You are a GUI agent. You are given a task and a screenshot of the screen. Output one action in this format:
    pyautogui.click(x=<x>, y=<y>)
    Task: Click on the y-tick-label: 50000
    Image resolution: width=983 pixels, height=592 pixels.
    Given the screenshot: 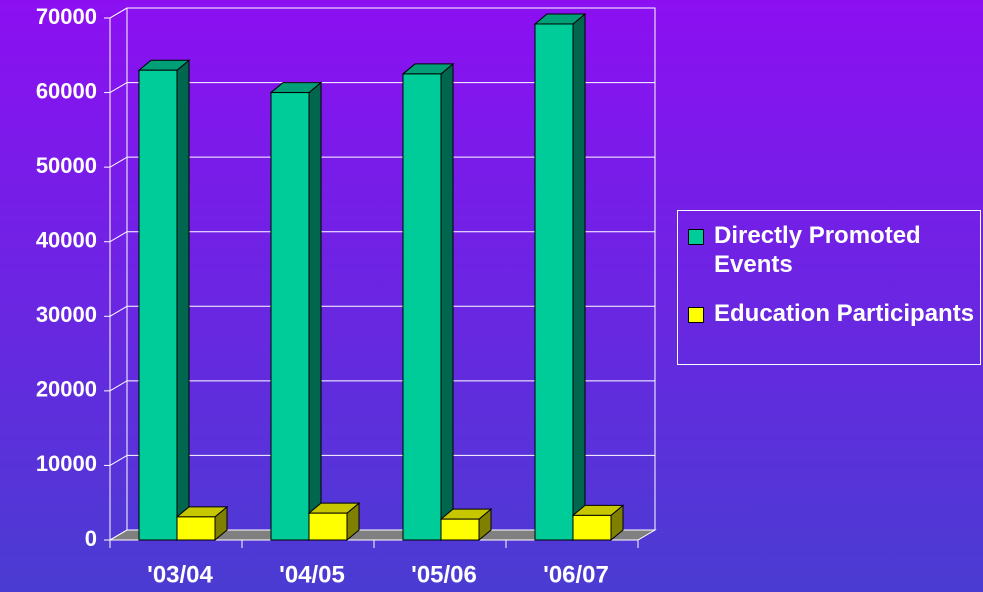 What is the action you would take?
    pyautogui.click(x=66, y=165)
    